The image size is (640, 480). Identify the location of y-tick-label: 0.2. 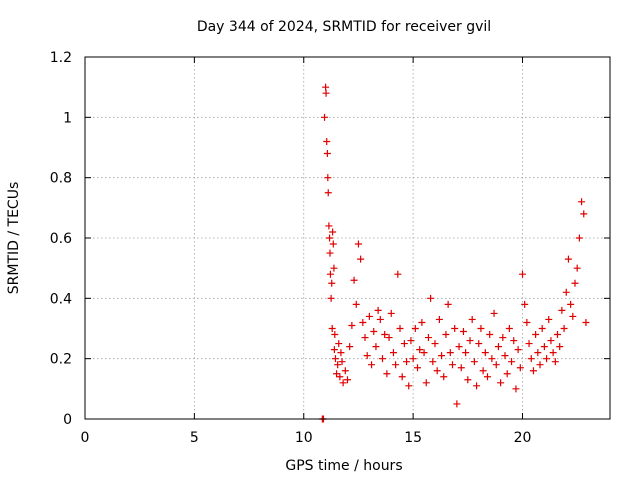
(61, 360).